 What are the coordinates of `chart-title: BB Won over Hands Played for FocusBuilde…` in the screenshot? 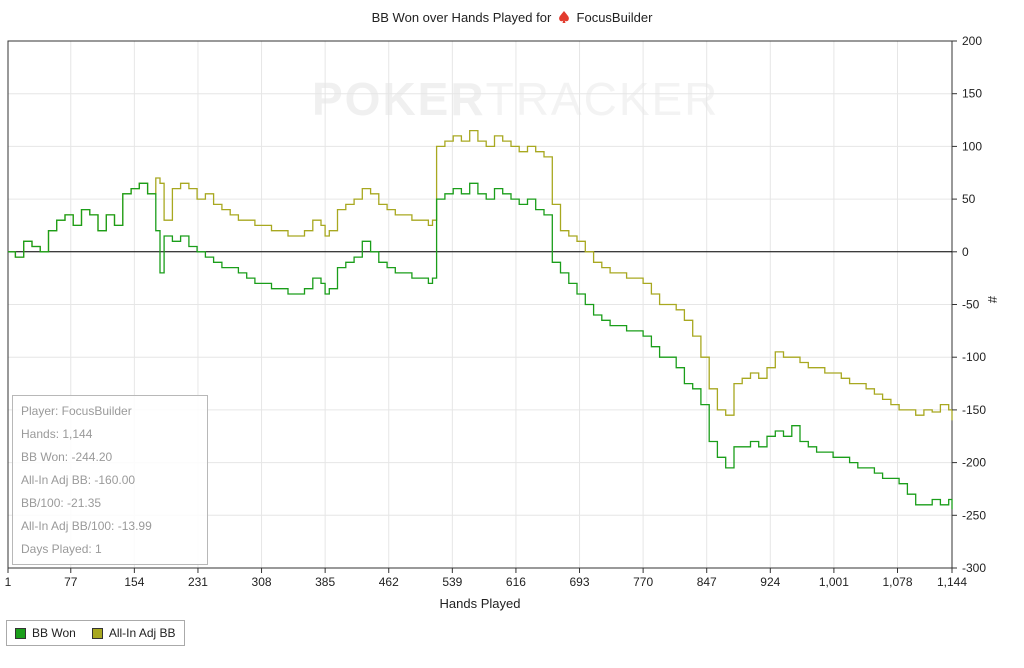 It's located at (512, 17).